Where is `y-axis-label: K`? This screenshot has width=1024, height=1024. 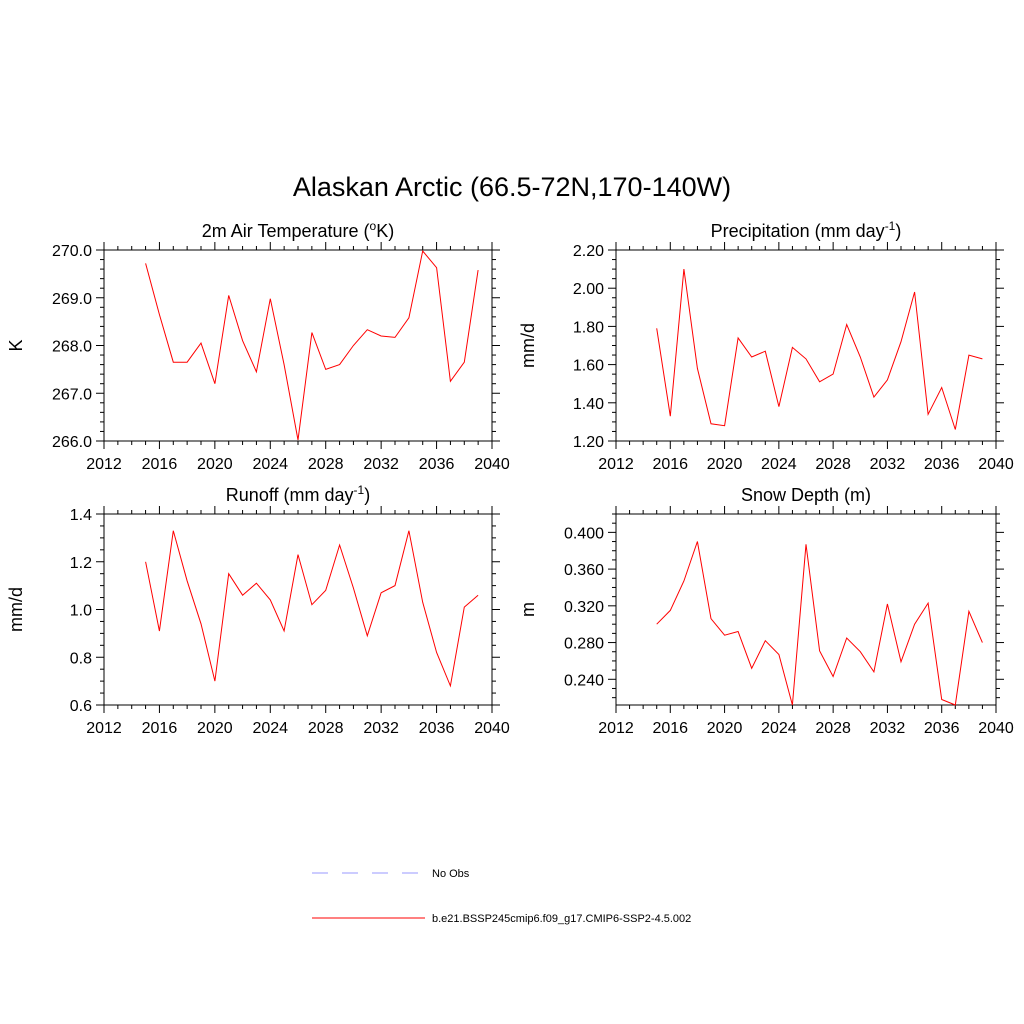
y-axis-label: K is located at coordinates (16, 345).